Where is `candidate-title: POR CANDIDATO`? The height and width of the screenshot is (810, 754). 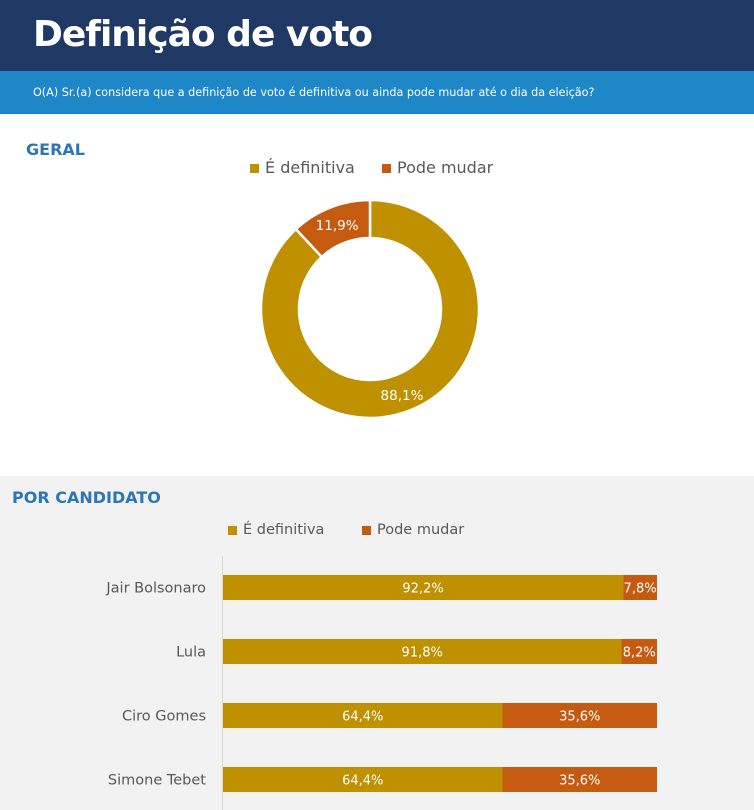
candidate-title: POR CANDIDATO is located at coordinates (86, 497).